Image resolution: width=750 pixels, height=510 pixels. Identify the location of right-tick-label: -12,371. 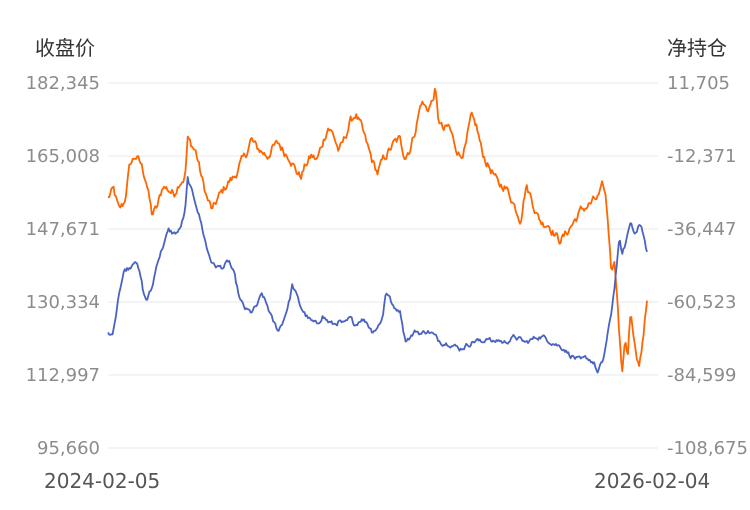
(701, 156).